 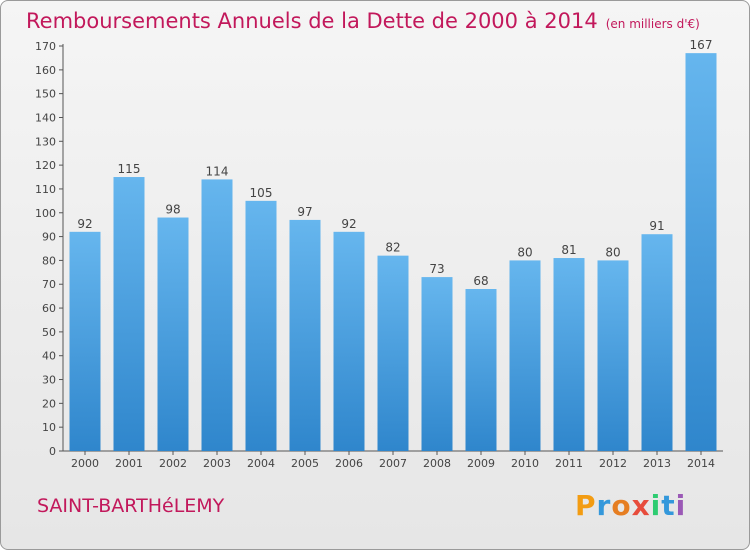 What do you see at coordinates (45, 213) in the screenshot?
I see `y-tick-label: 100` at bounding box center [45, 213].